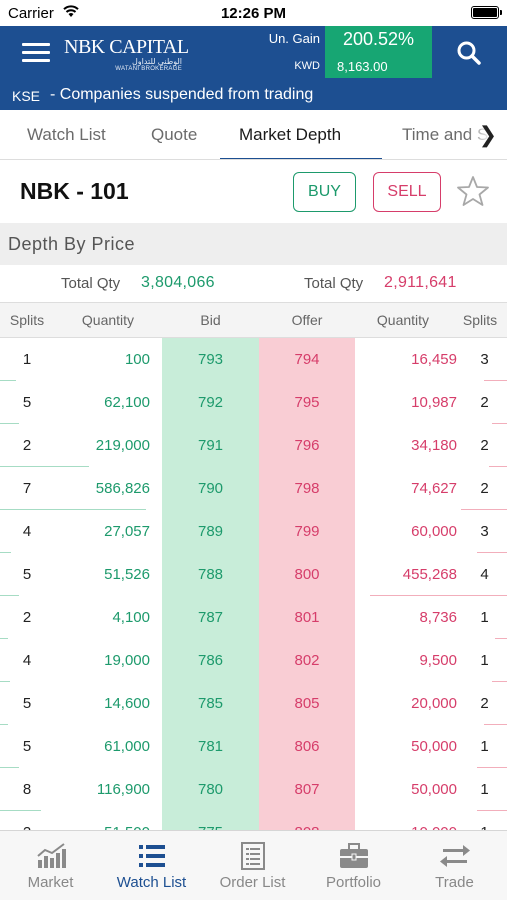 This screenshot has width=507, height=900. Describe the element at coordinates (174, 134) in the screenshot. I see `tab-quote: Quote` at that location.